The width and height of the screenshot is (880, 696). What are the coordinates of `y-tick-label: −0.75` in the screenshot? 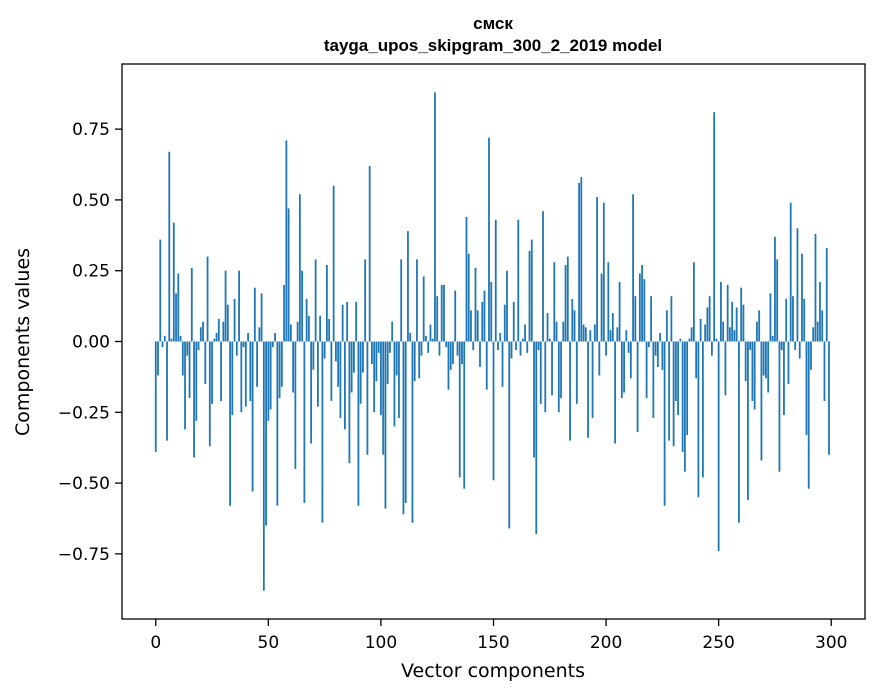 It's located at (84, 555).